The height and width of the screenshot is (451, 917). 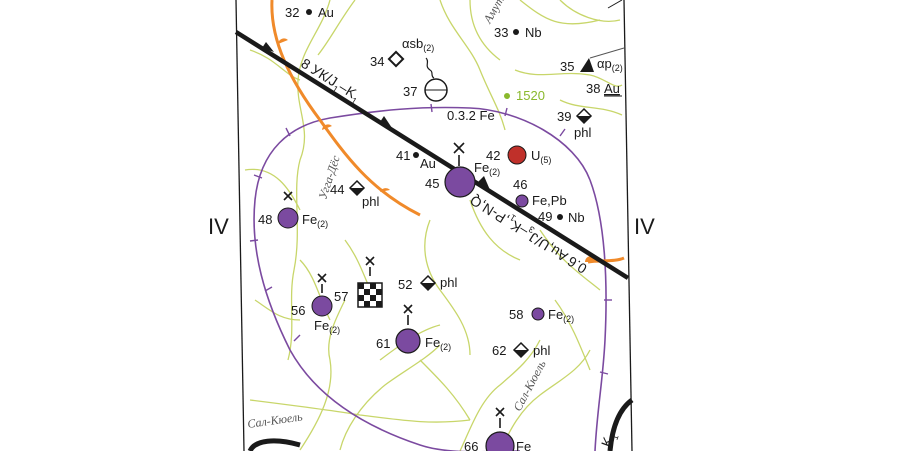 What do you see at coordinates (522, 201) in the screenshot?
I see `occurrence-46-symbol` at bounding box center [522, 201].